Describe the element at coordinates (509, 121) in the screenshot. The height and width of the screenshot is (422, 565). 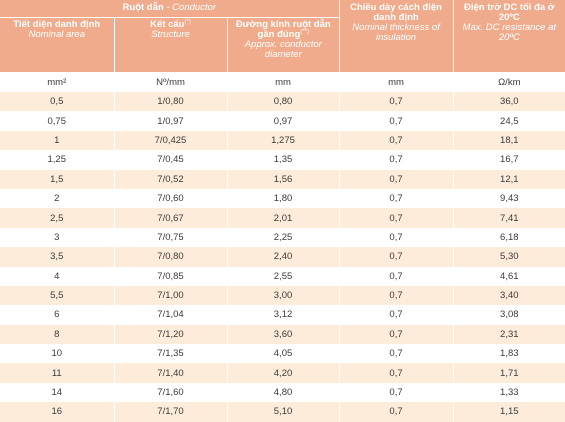
I see `cell-resistance: 24,5` at that location.